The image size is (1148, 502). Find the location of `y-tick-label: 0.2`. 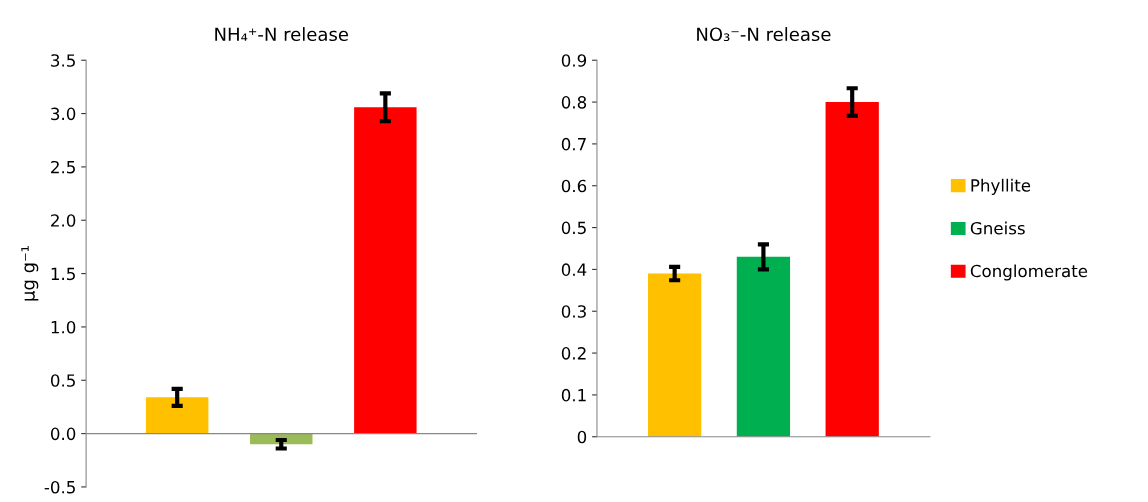

y-tick-label: 0.2 is located at coordinates (573, 353).